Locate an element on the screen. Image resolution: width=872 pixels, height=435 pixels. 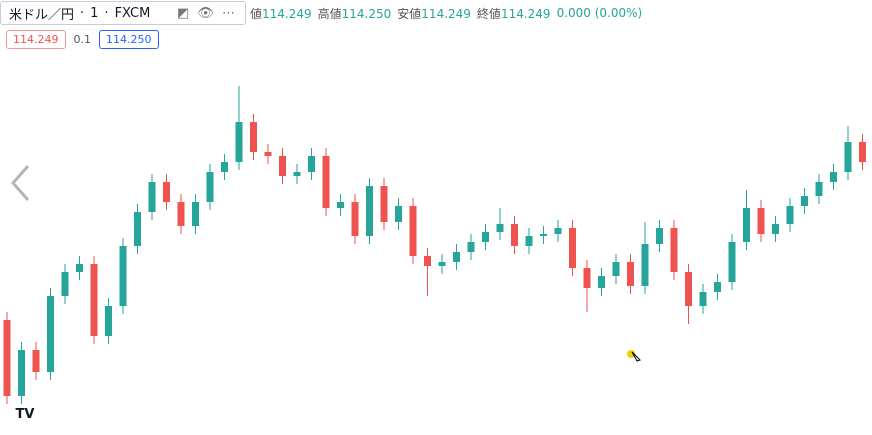
cursor is located at coordinates (634, 356).